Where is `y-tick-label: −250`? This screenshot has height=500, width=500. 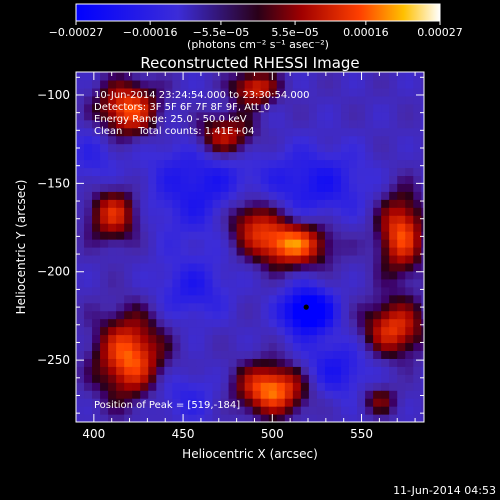 y-tick-label: −250 is located at coordinates (53, 360).